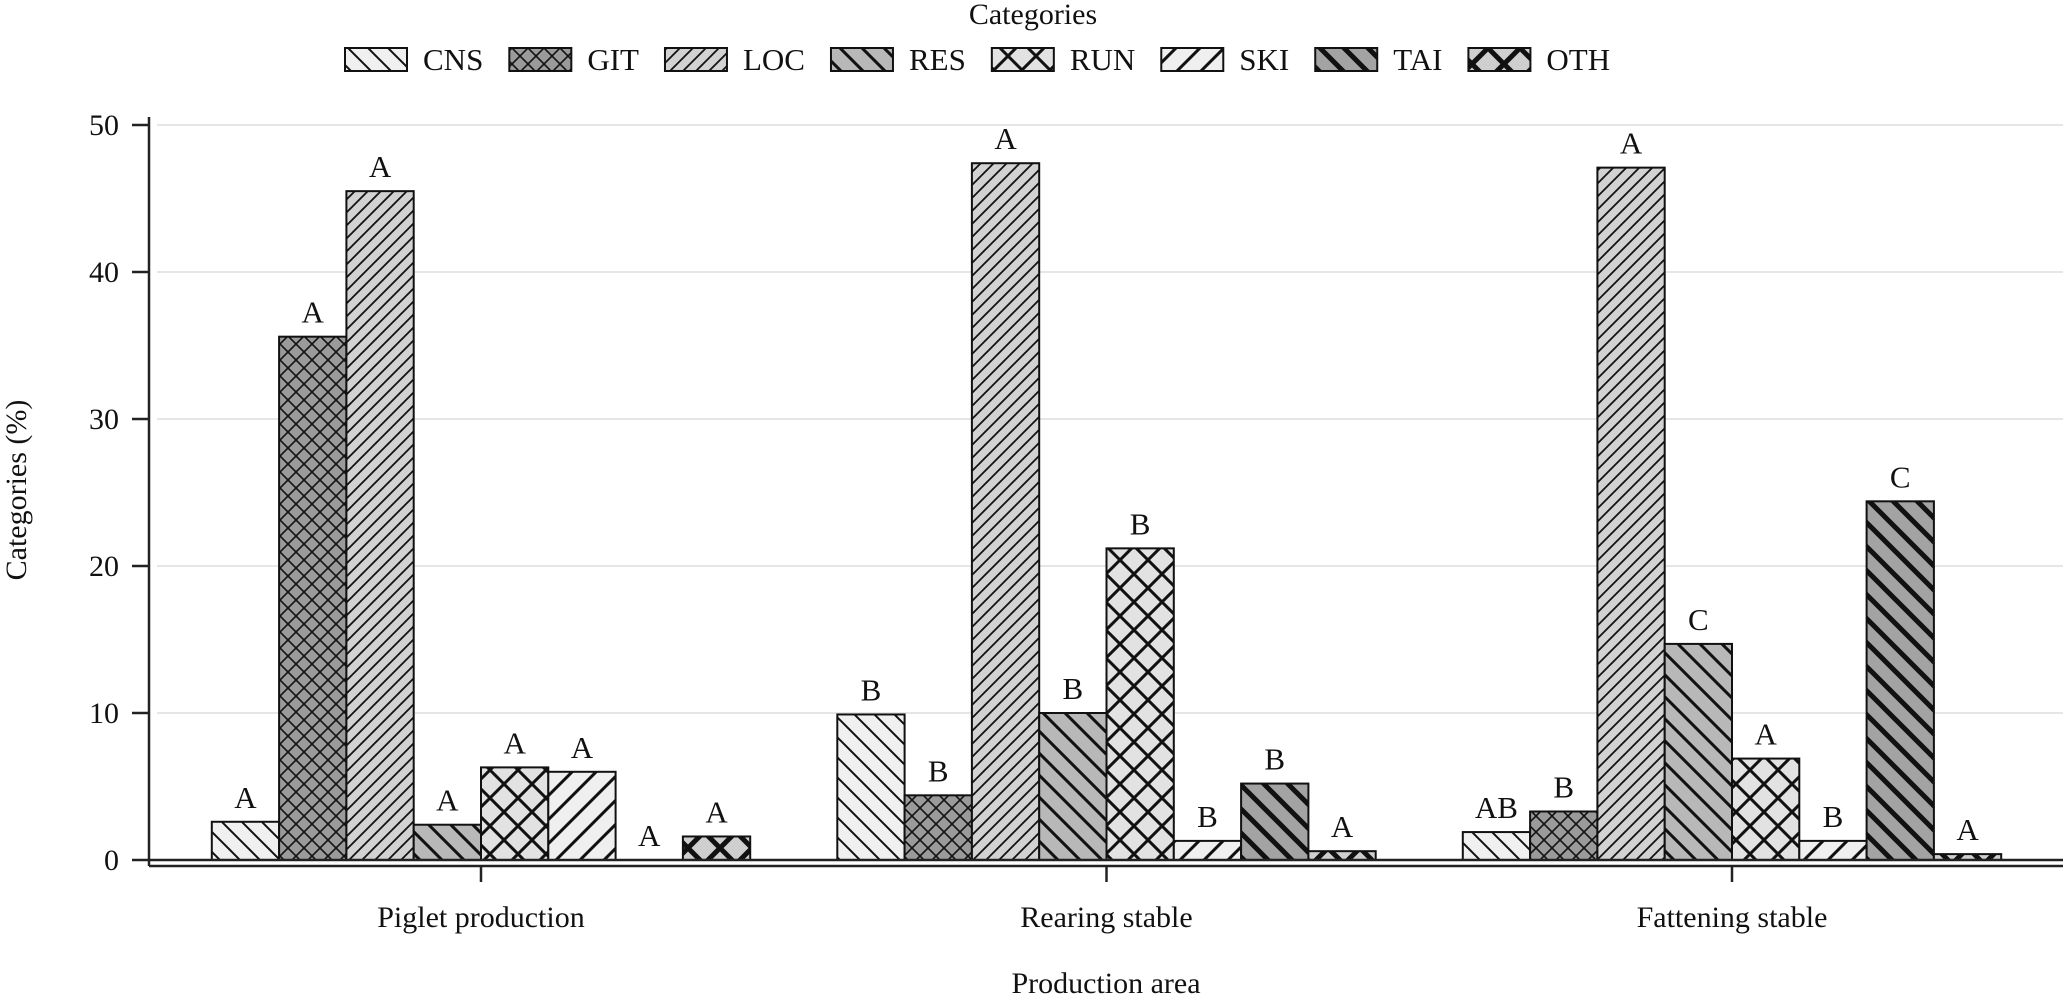 The width and height of the screenshot is (2067, 996). What do you see at coordinates (734, 59) in the screenshot?
I see `legend-item-loc: LOC` at bounding box center [734, 59].